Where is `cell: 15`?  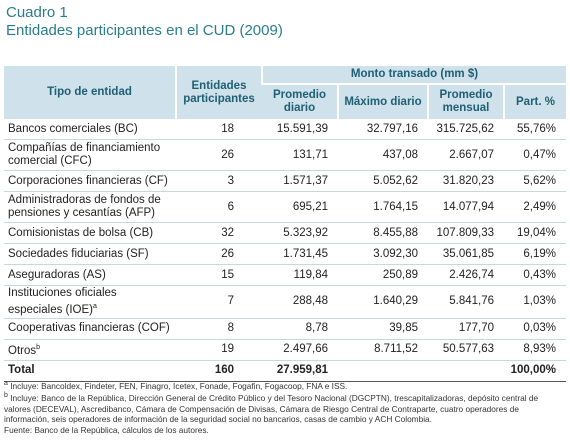
cell: 15 is located at coordinates (219, 275).